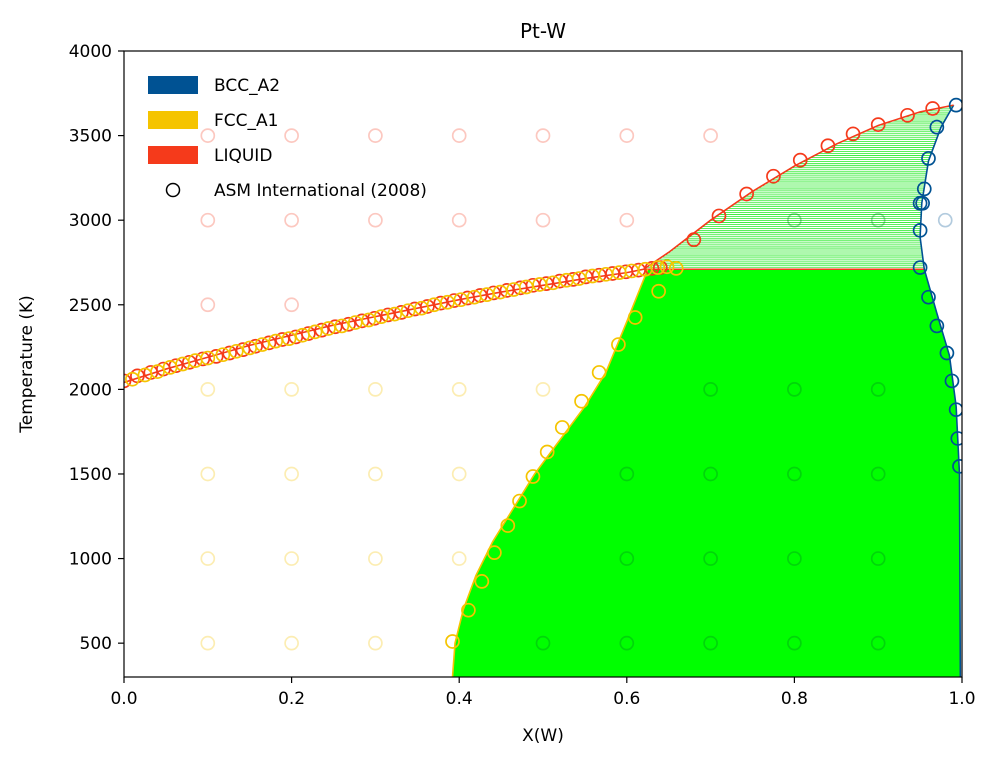  What do you see at coordinates (27, 364) in the screenshot?
I see `y-axis-label: Temperature (K)` at bounding box center [27, 364].